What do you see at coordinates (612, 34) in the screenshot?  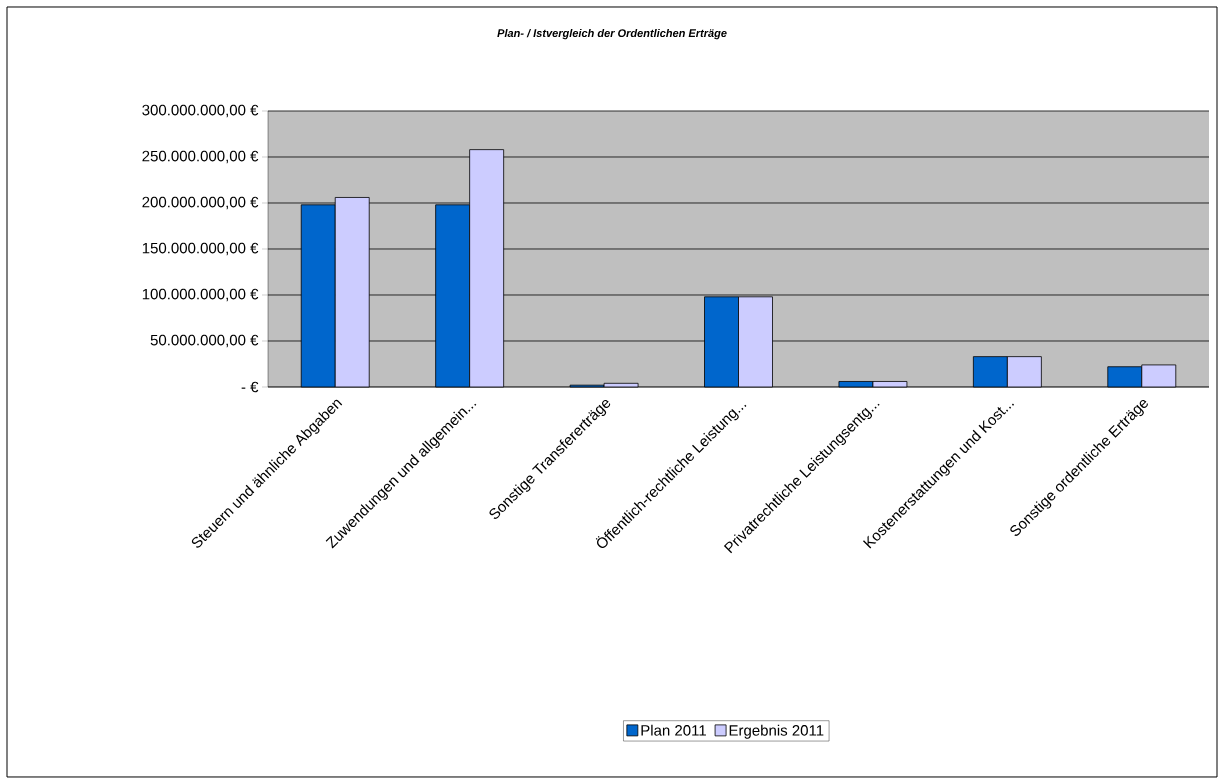 I see `chart-title: Plan- / Istvergleich der Ordentlichen Erträge` at bounding box center [612, 34].